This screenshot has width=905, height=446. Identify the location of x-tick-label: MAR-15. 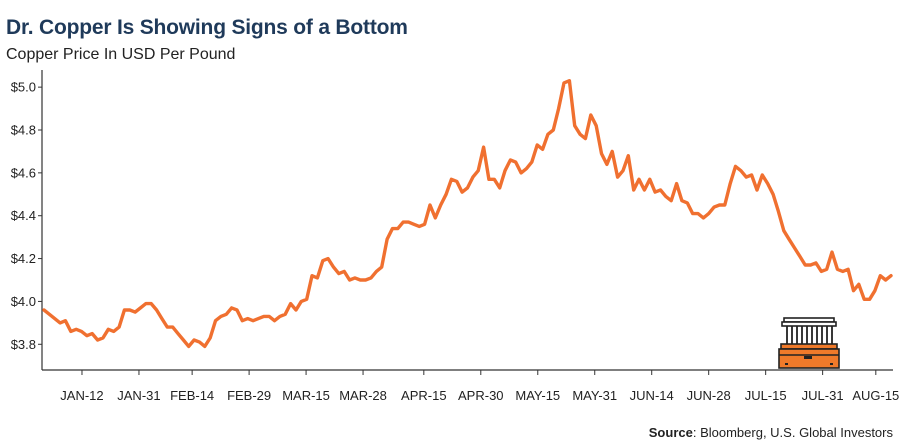
(306, 395).